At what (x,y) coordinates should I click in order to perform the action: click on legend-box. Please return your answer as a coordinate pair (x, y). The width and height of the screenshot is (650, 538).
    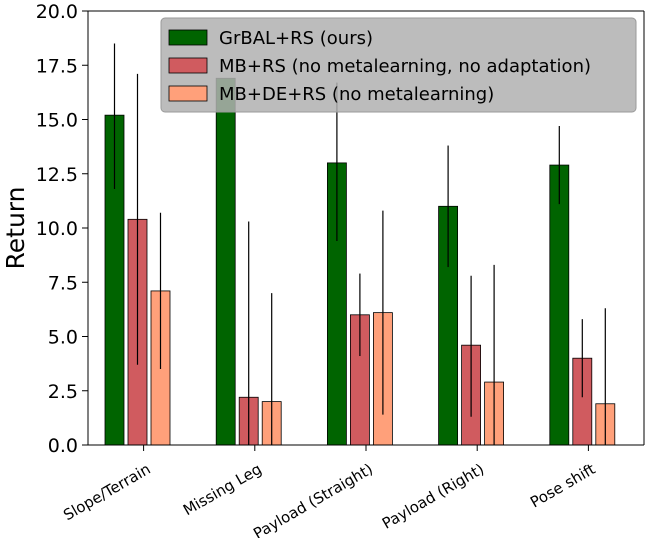
    Looking at the image, I should click on (398, 65).